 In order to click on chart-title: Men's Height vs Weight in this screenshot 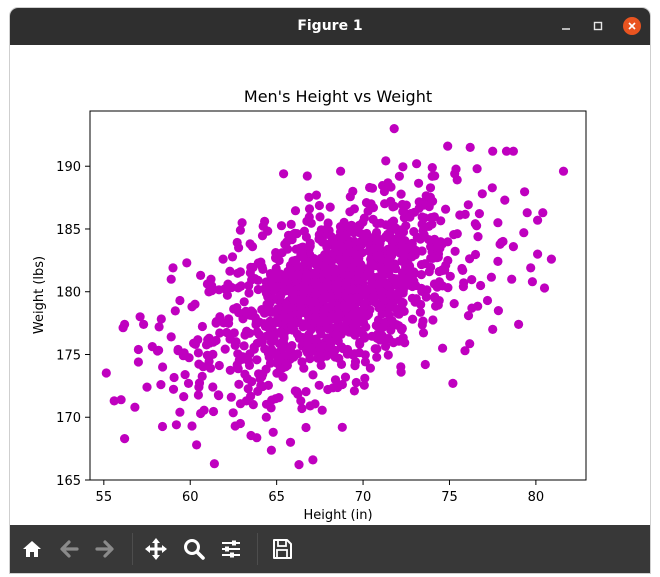, I will do `click(338, 96)`.